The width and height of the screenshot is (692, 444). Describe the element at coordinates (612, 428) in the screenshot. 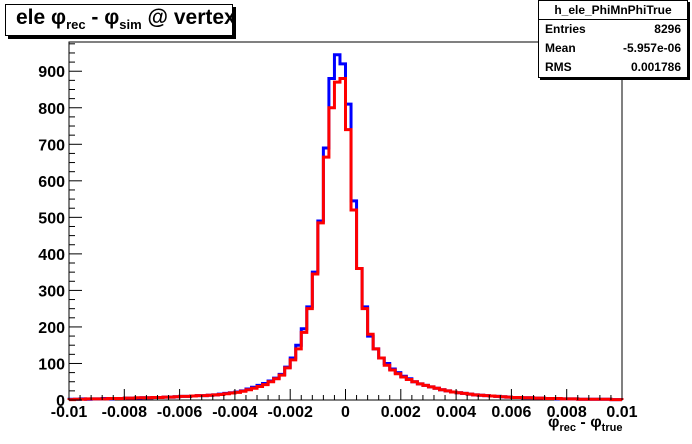

I see `x-axis-title-sub-true: true` at that location.